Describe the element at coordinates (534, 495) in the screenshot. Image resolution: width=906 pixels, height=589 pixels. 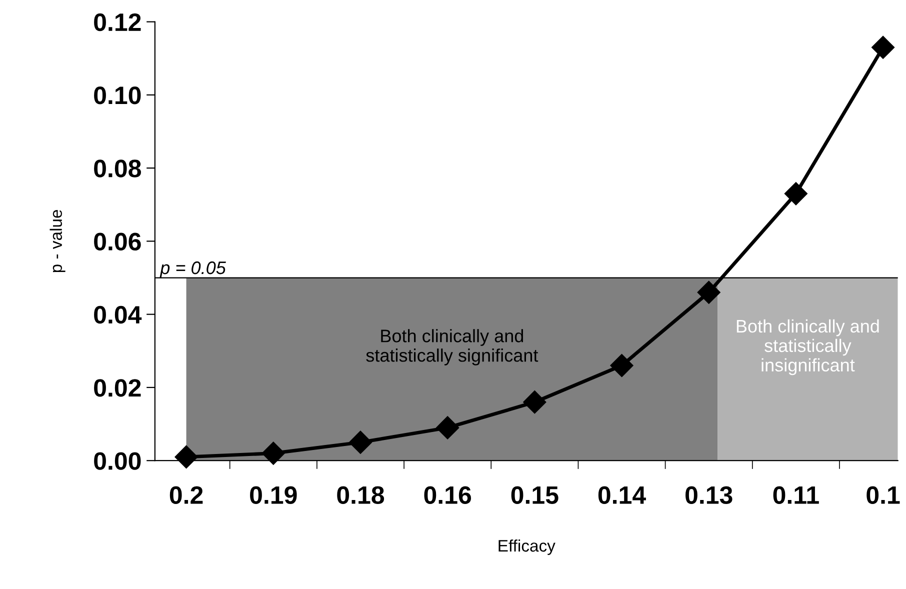
I see `x-tick-label: 0.15` at that location.